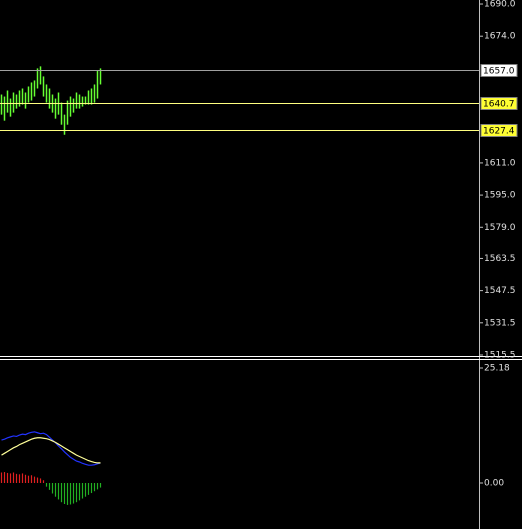  I want to click on y-tick-label: 1579.0, so click(500, 228).